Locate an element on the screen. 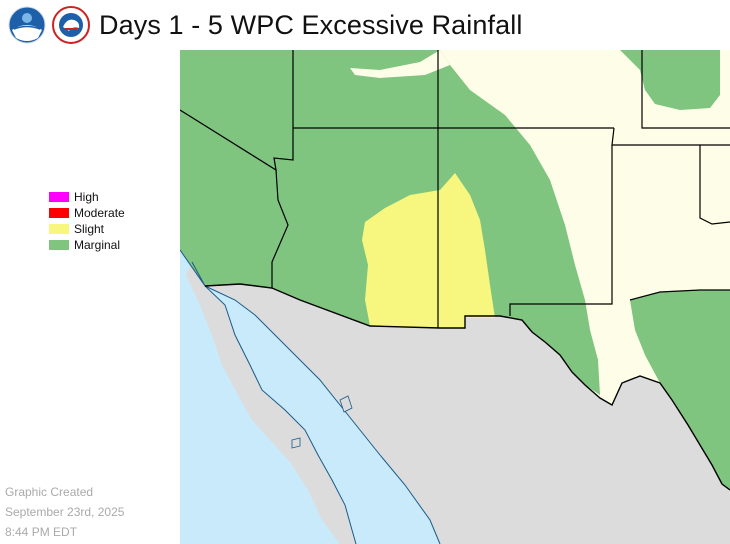 This screenshot has height=544, width=730. marginal-risk-northeast-tip is located at coordinates (630, 60).